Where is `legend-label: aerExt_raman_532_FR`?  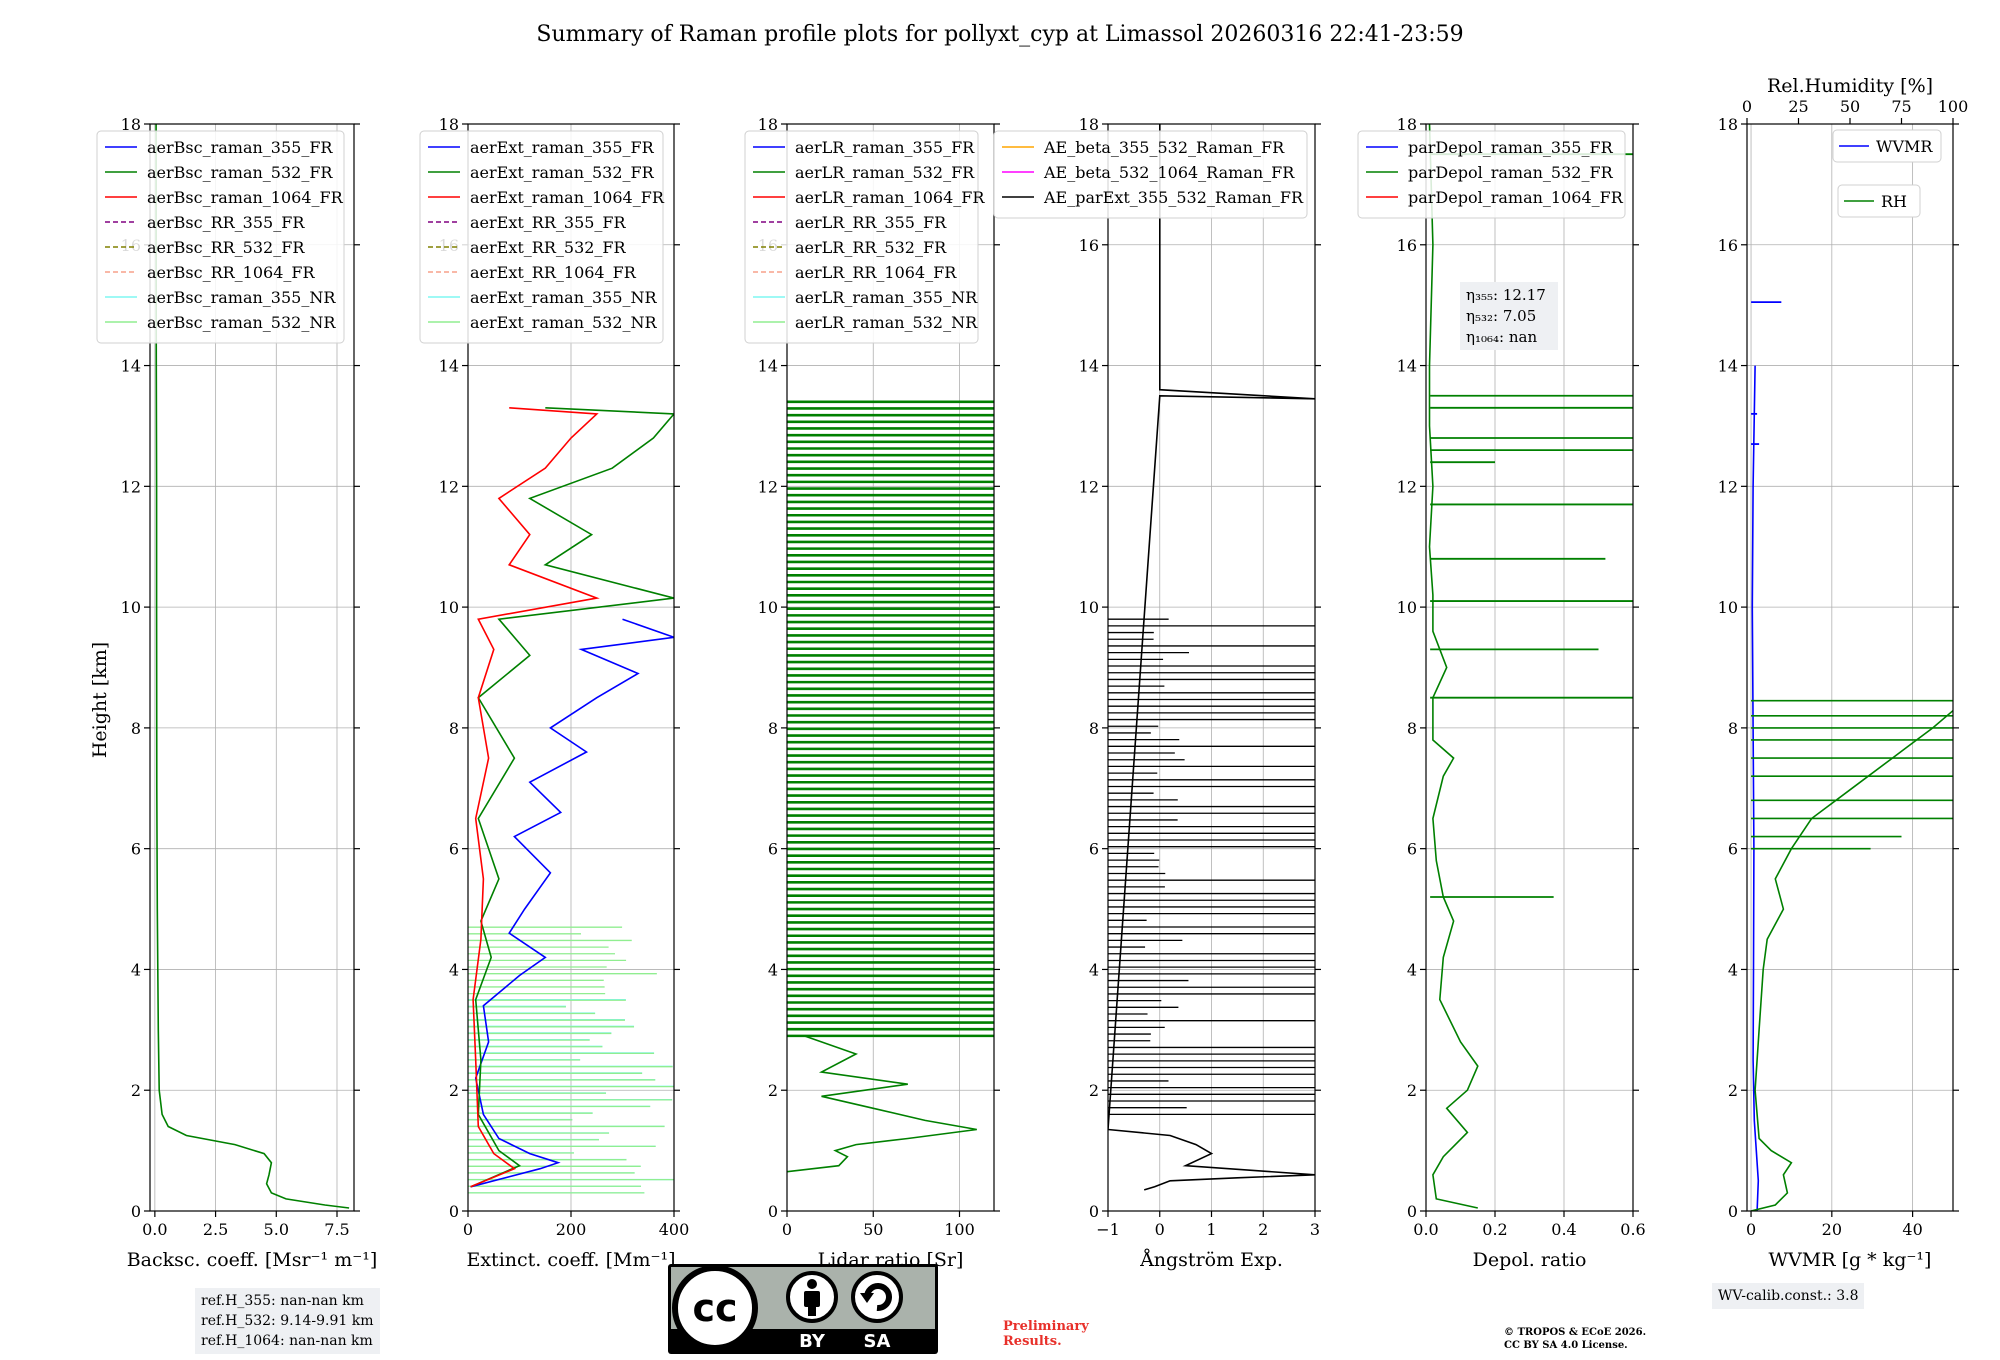 legend-label: aerExt_raman_532_FR is located at coordinates (562, 172).